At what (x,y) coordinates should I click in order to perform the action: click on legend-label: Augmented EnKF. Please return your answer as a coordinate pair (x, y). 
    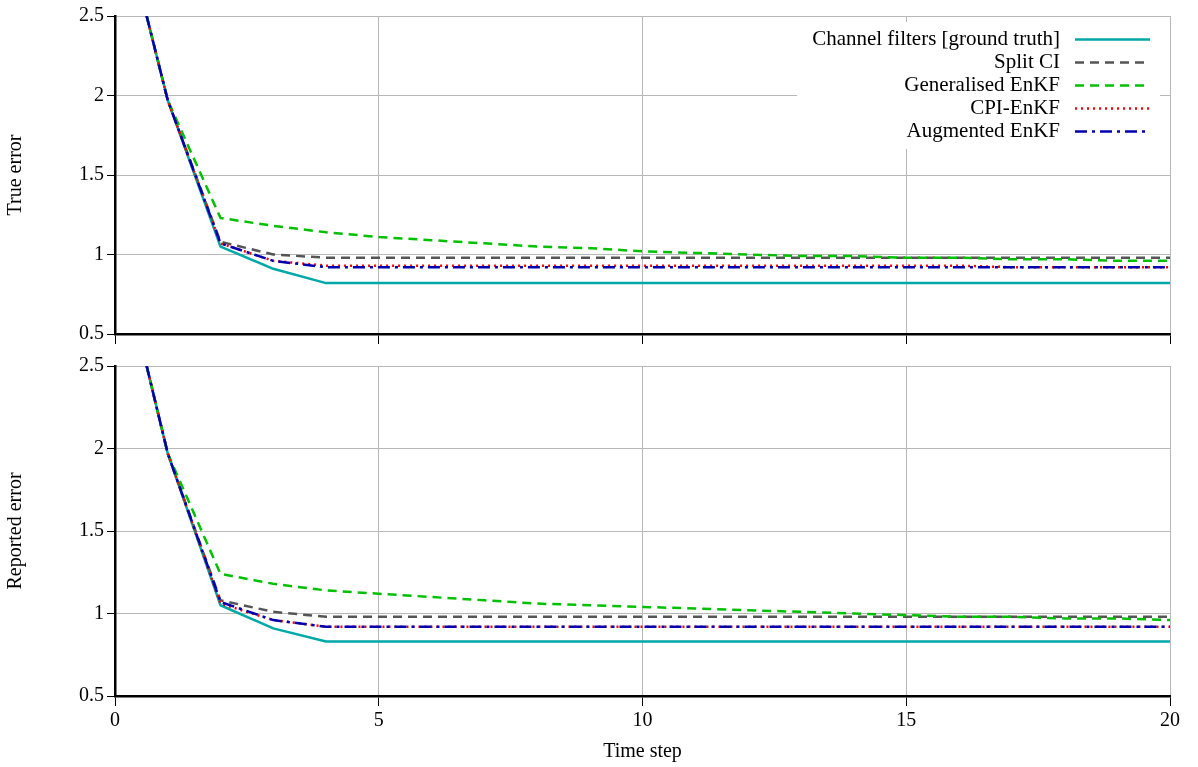
    Looking at the image, I should click on (983, 130).